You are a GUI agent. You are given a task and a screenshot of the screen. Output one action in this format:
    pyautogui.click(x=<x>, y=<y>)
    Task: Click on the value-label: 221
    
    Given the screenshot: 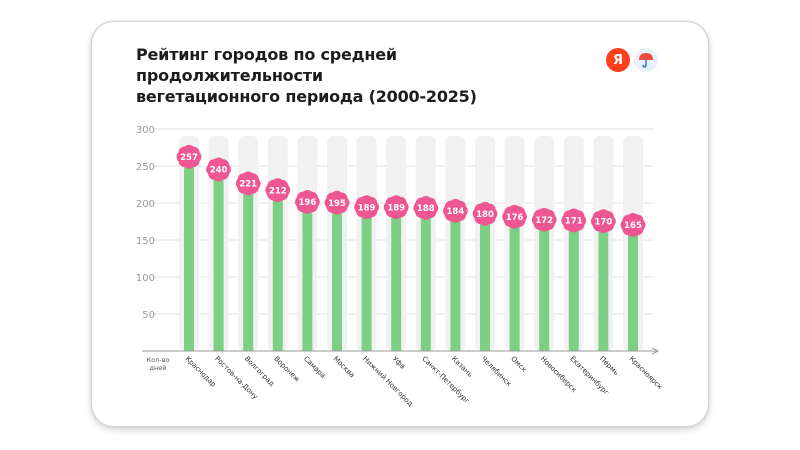 What is the action you would take?
    pyautogui.click(x=248, y=185)
    